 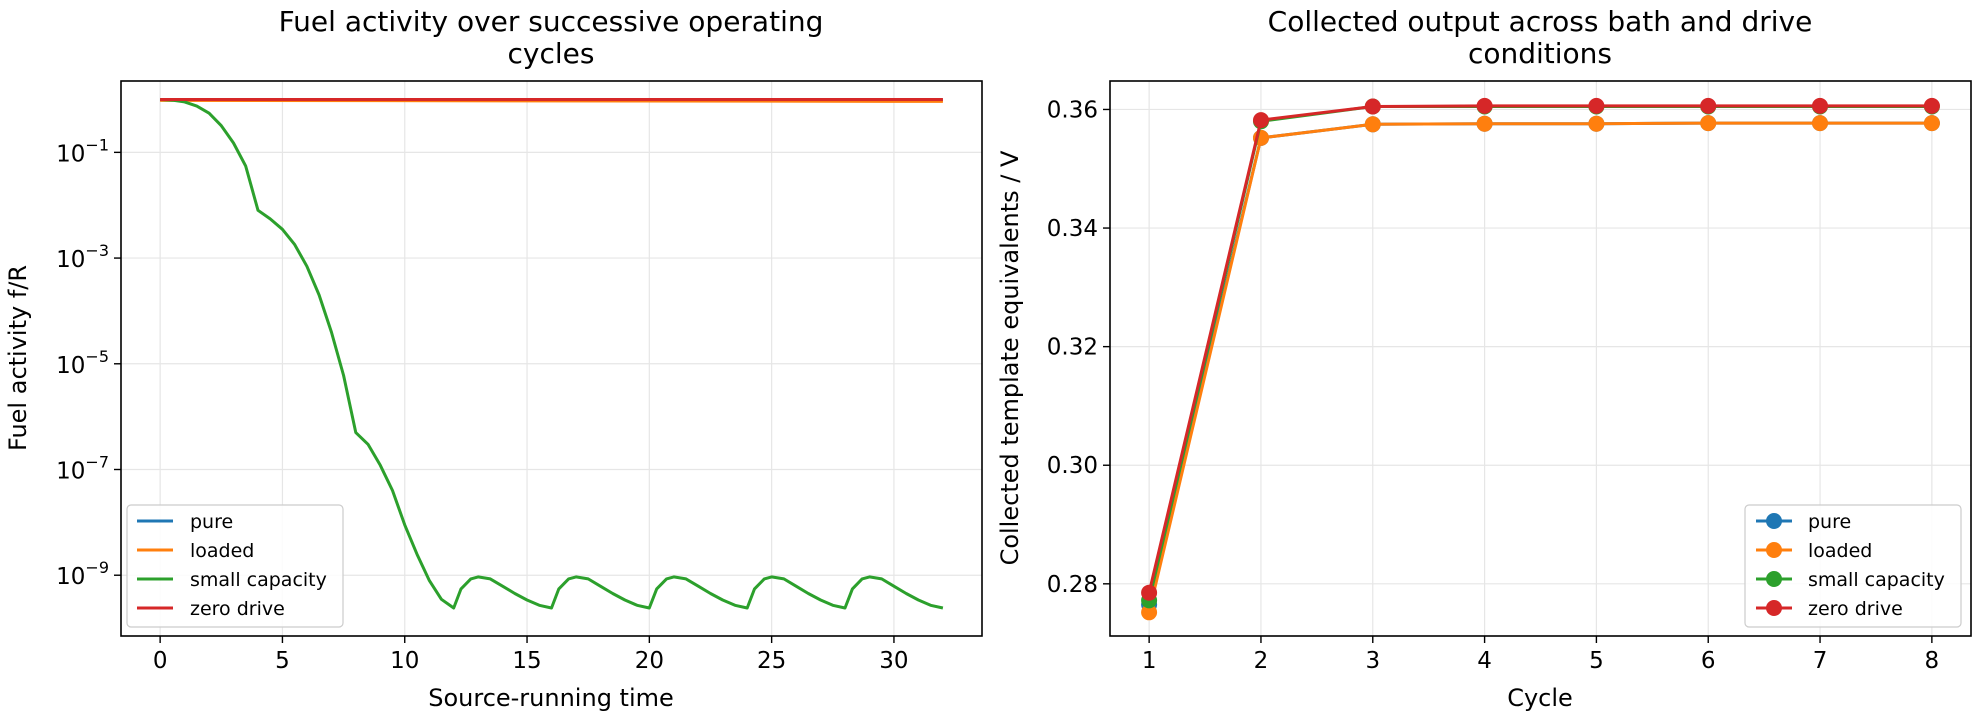 I want to click on right-x-tick-label: 8, so click(x=1932, y=661).